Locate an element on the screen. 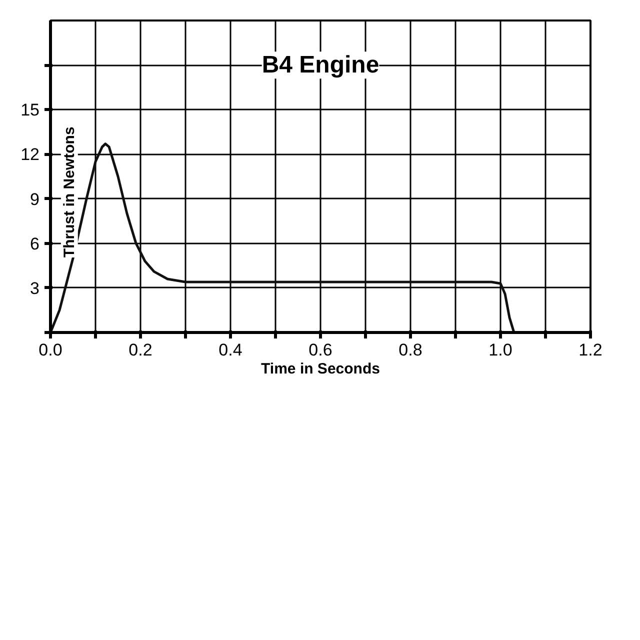 This screenshot has width=640, height=640. x-tick-label: 0.4 is located at coordinates (230, 350).